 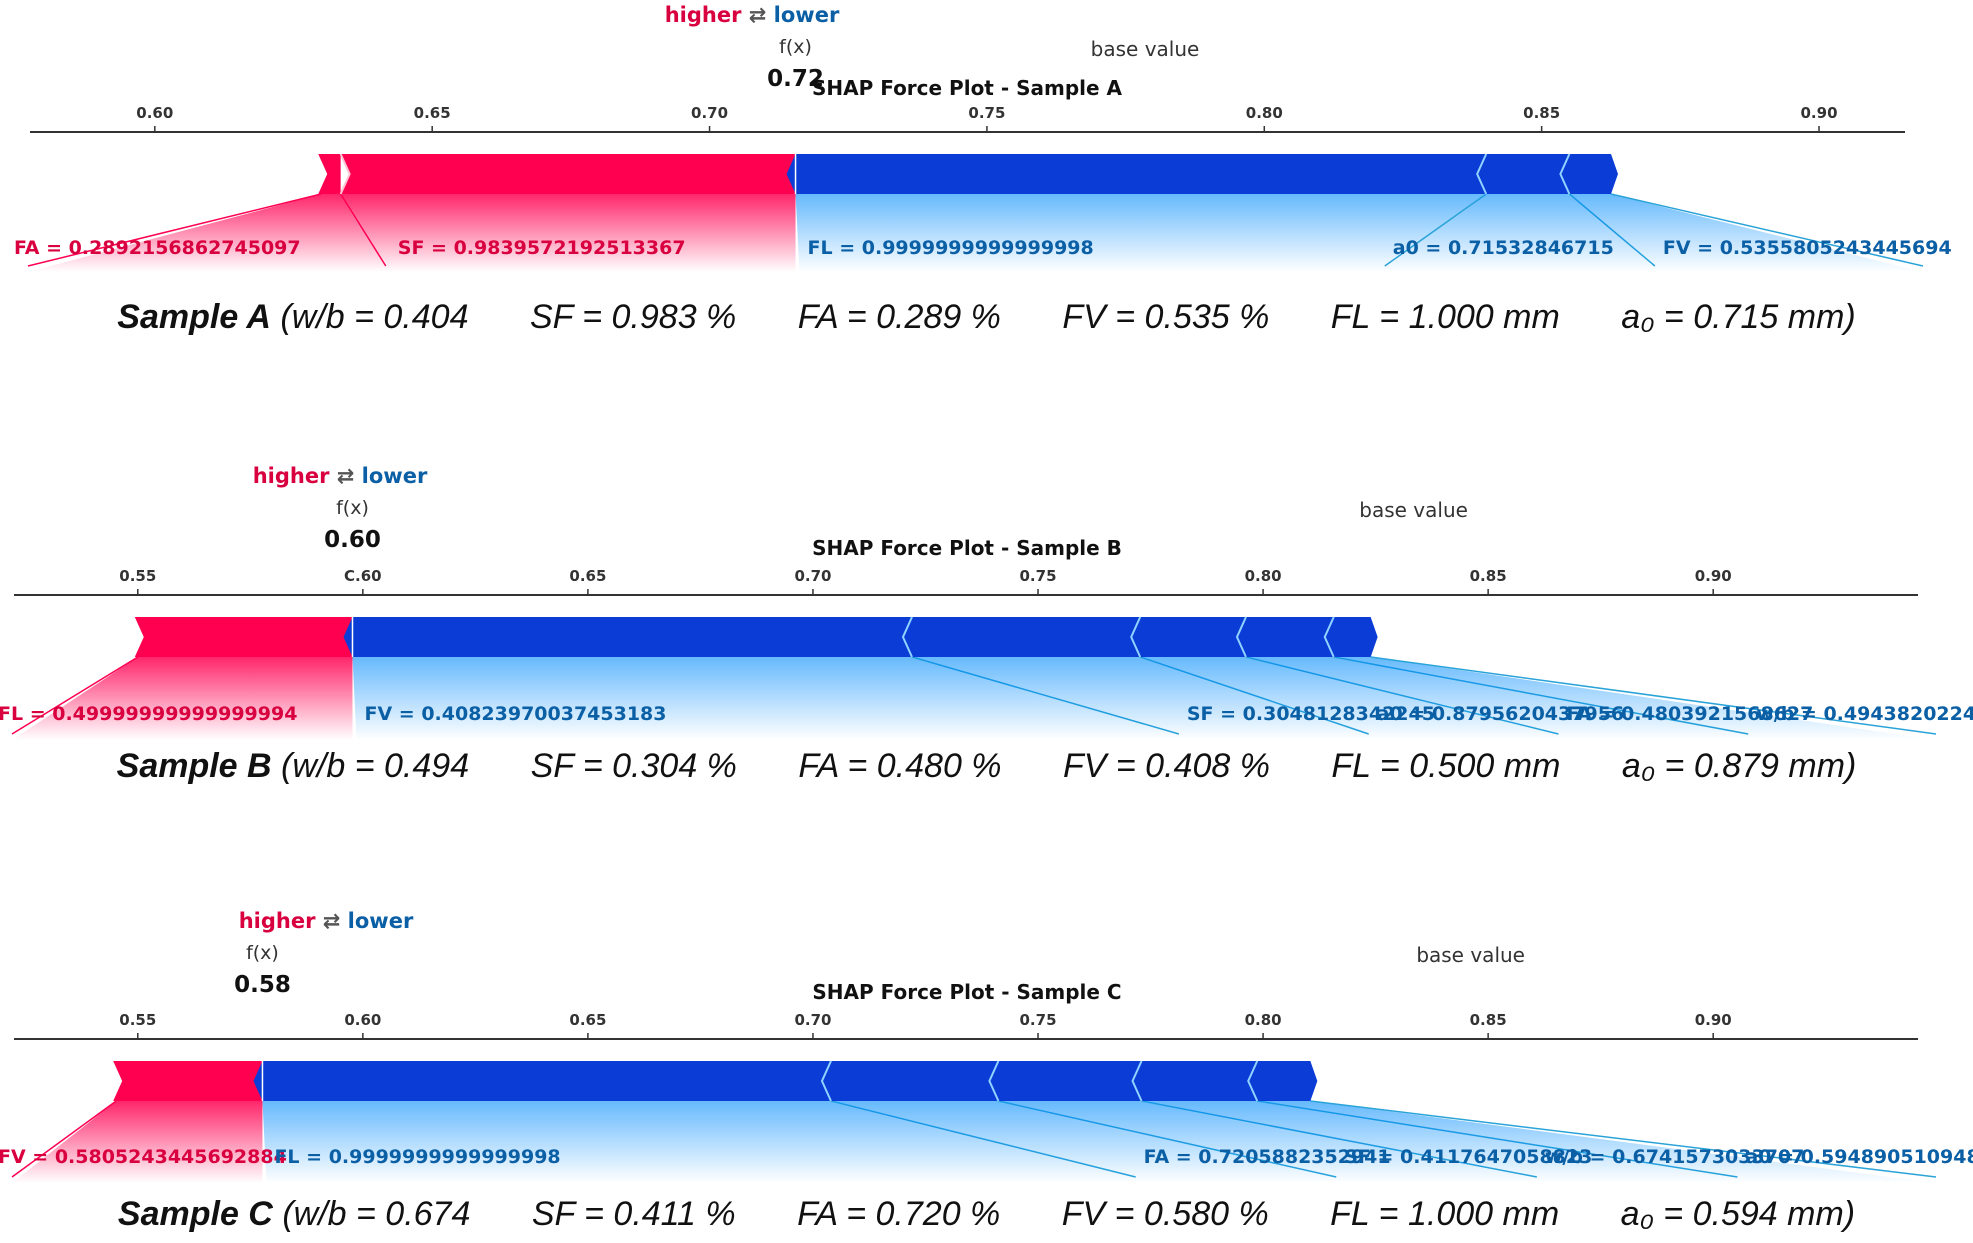 I want to click on feature-label-negative: w/b = 0.4943820224719102, so click(x=1864, y=714).